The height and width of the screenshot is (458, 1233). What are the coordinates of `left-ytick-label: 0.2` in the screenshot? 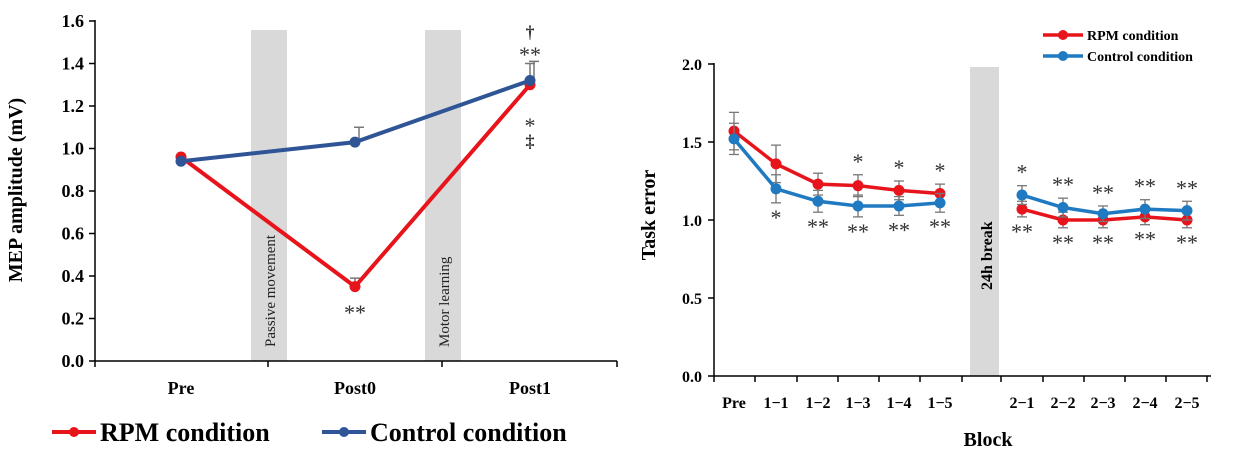 It's located at (73, 319).